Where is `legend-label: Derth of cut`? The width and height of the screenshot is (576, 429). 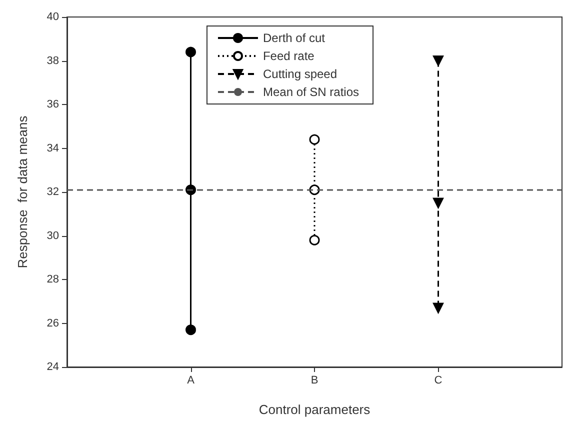
legend-label: Derth of cut is located at coordinates (294, 38).